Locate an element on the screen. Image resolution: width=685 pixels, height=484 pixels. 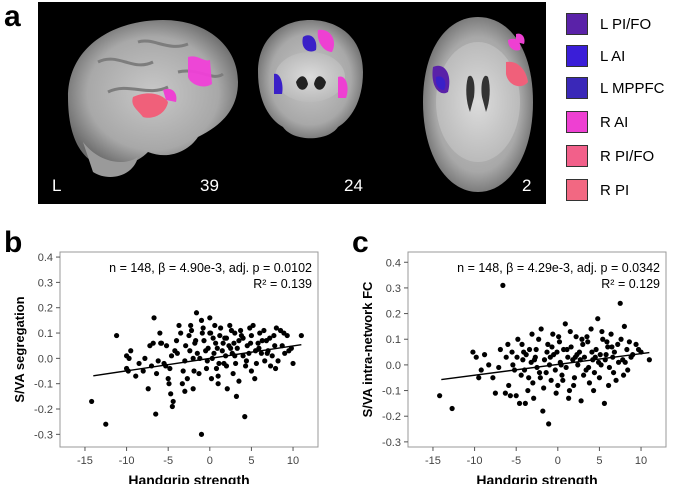
x-tick-label: 5 is located at coordinates (251, 461).